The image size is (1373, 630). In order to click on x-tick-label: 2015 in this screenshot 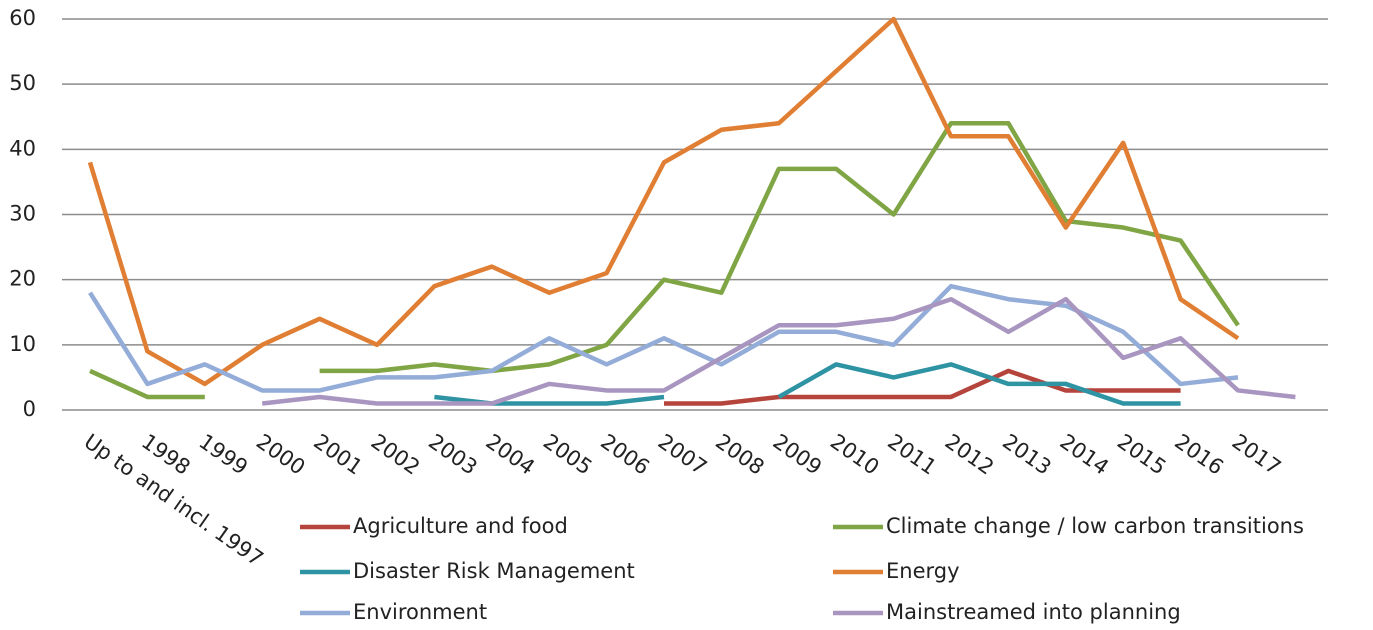, I will do `click(1142, 454)`.